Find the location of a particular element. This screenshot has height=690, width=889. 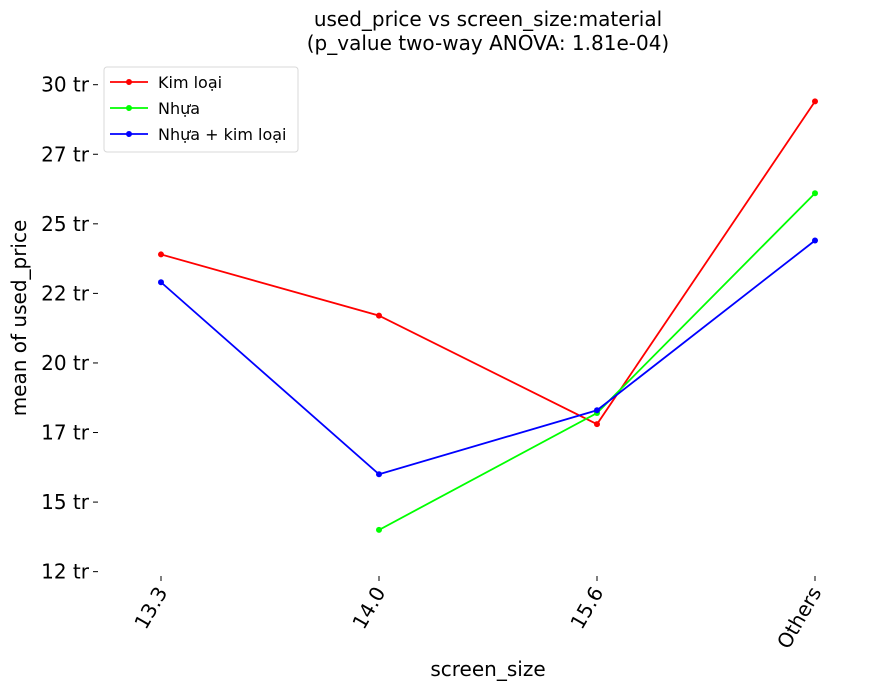

y-tick-label: 17 tr is located at coordinates (65, 433).